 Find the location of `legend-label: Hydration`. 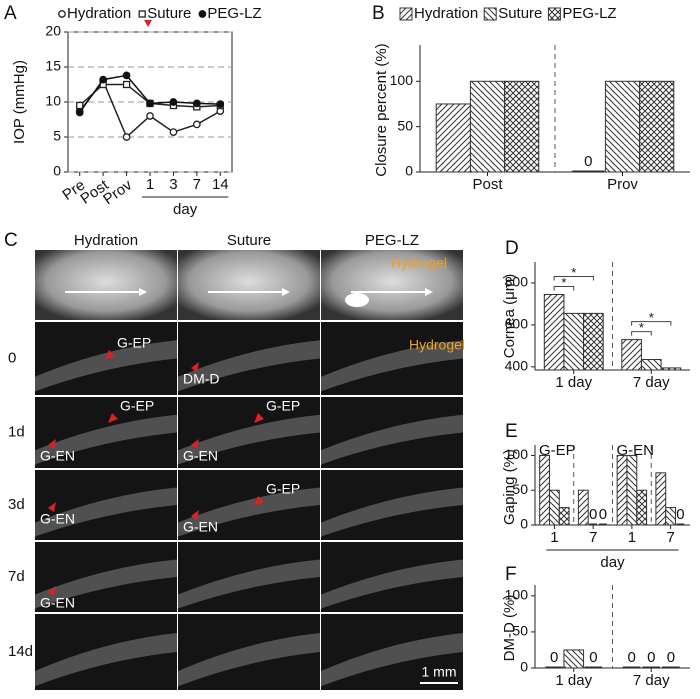

legend-label: Hydration is located at coordinates (99, 13).